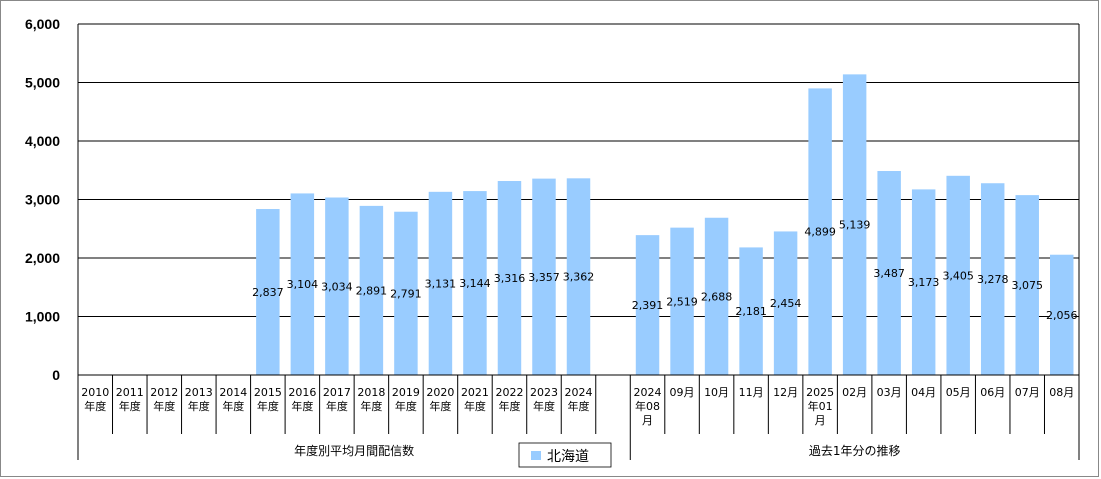 Image resolution: width=1101 pixels, height=479 pixels. I want to click on data-label: 3,075, so click(1027, 285).